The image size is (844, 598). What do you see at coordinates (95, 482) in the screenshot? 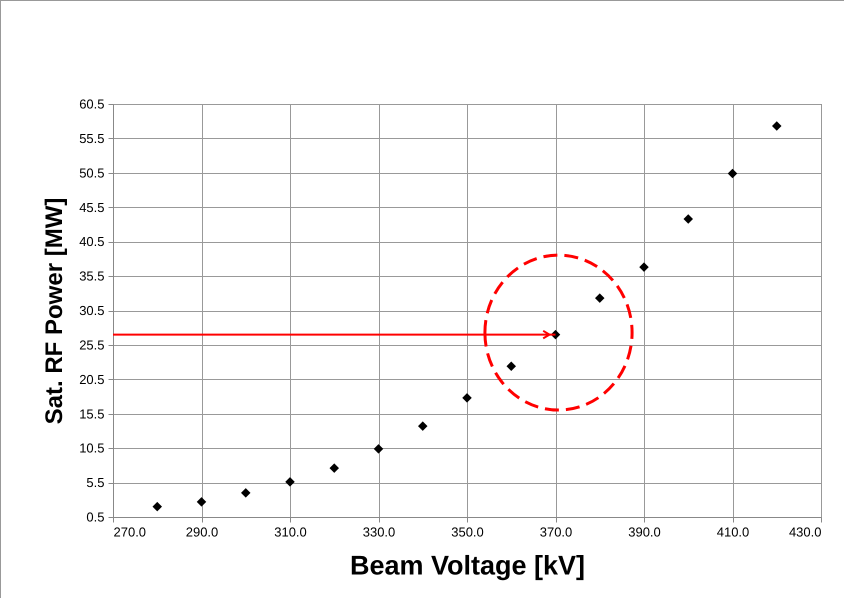
I see `y-tick-label: 5.5` at bounding box center [95, 482].